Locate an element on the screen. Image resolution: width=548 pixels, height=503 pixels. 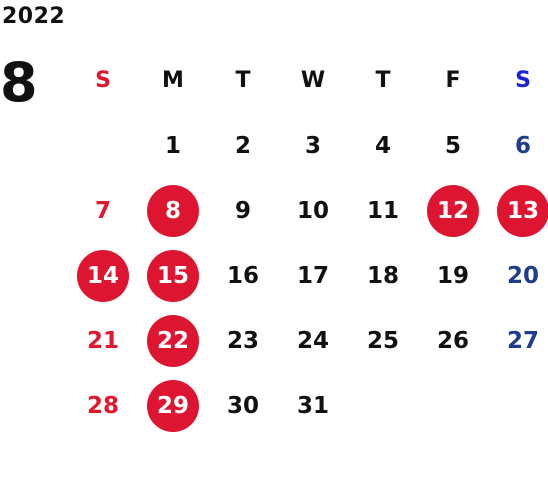
day-cell-saturday: 20 is located at coordinates (518, 275).